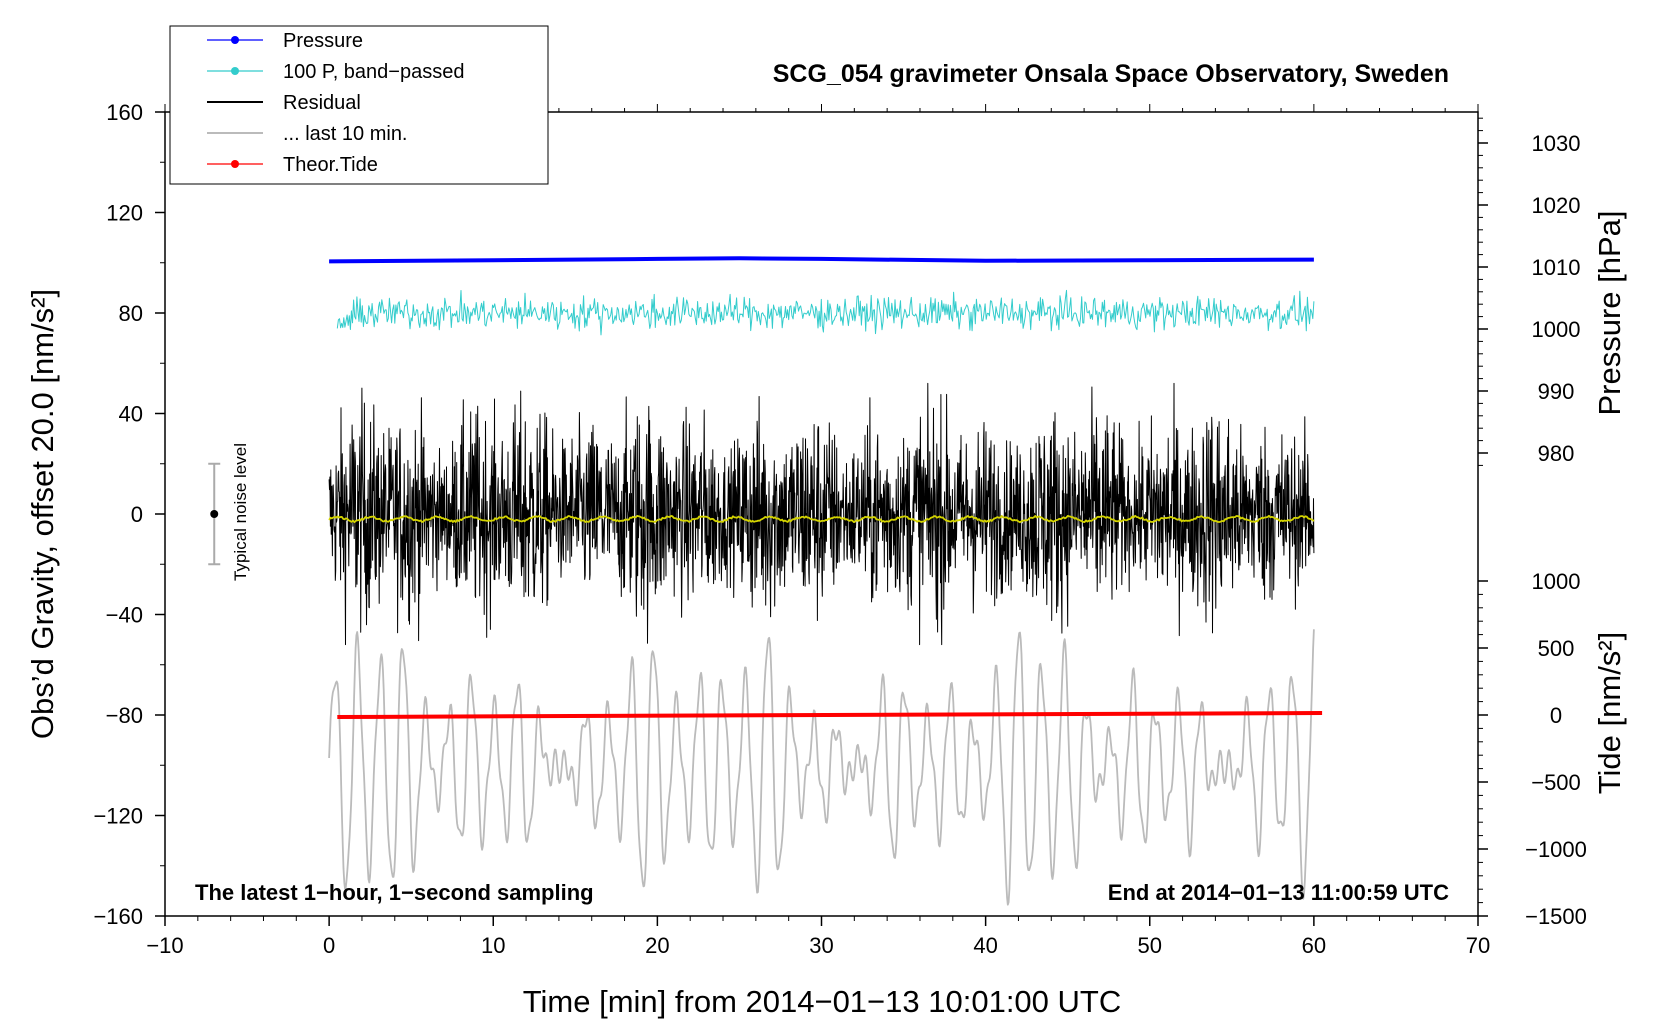 The width and height of the screenshot is (1660, 1020). I want to click on x-tick-label: 10, so click(493, 945).